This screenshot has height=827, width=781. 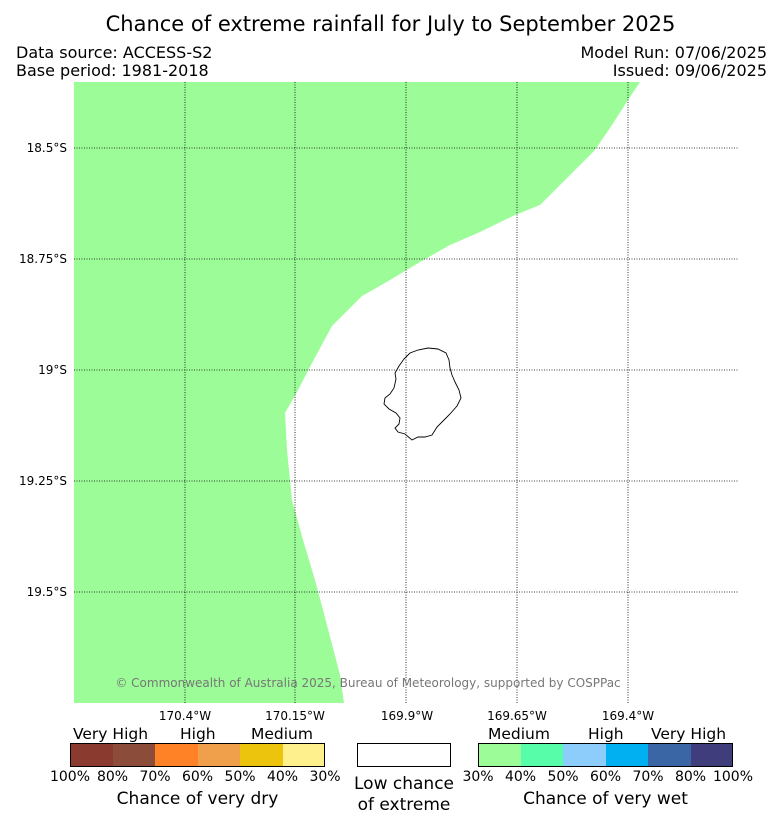 I want to click on base-period-text: Base period: 1981-2018, so click(x=112, y=70).